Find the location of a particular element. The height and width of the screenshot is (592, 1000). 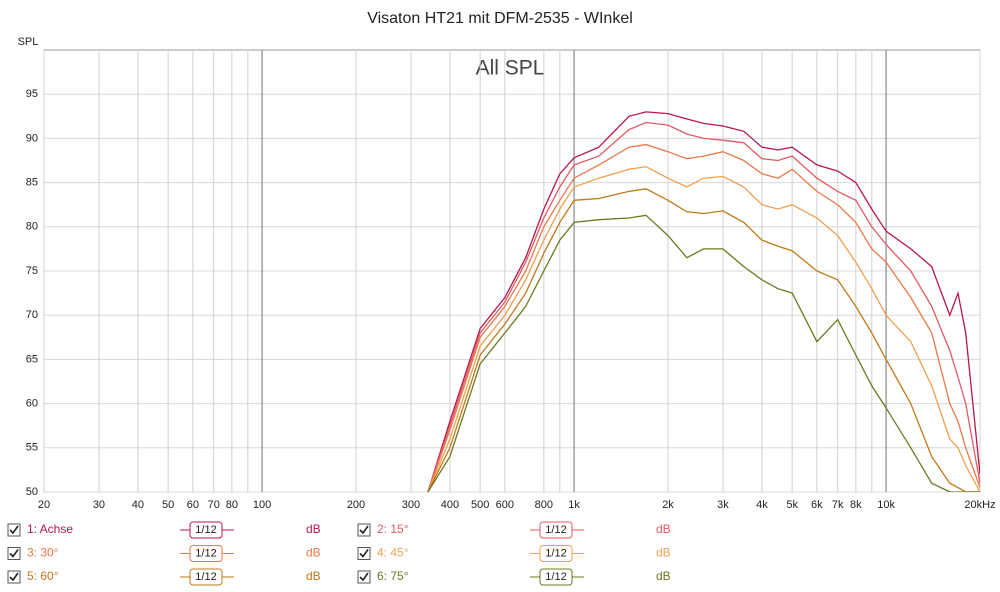

x-tick-label: 8k is located at coordinates (856, 505).